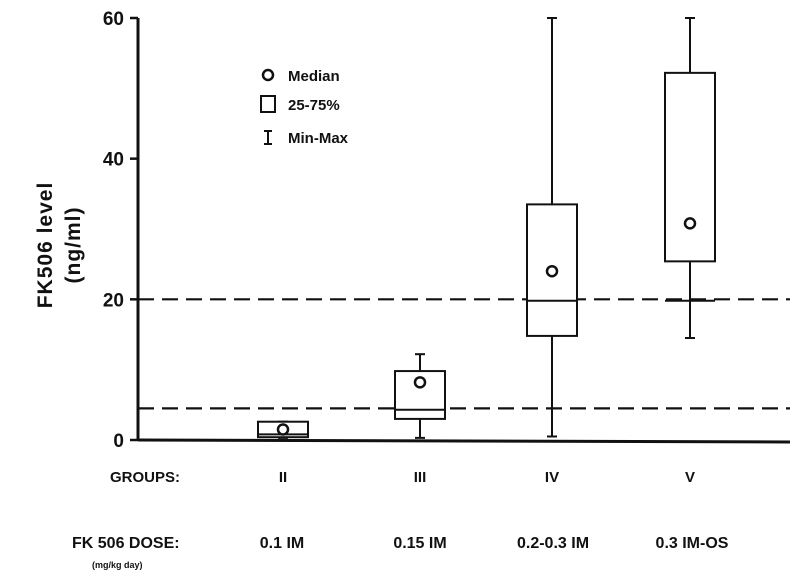 The width and height of the screenshot is (800, 578). What do you see at coordinates (268, 104) in the screenshot?
I see `legend-box-marker` at bounding box center [268, 104].